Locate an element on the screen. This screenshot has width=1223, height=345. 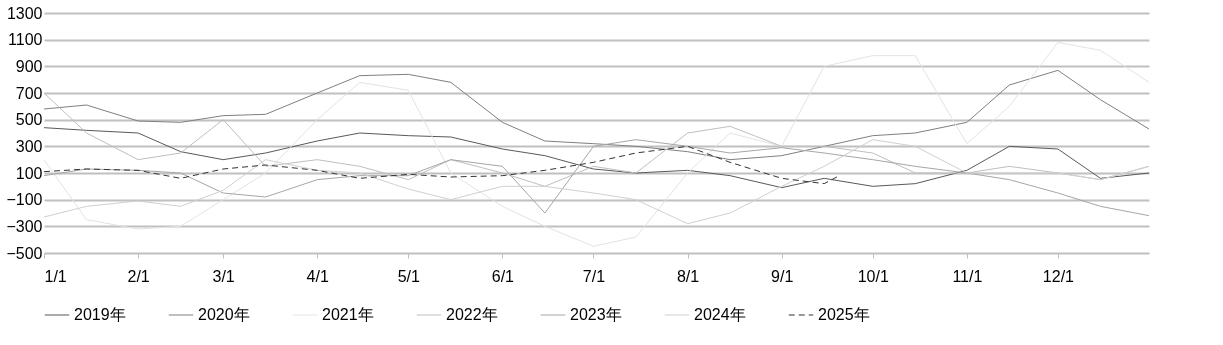
x-tick-label: 7/1 is located at coordinates (594, 276).